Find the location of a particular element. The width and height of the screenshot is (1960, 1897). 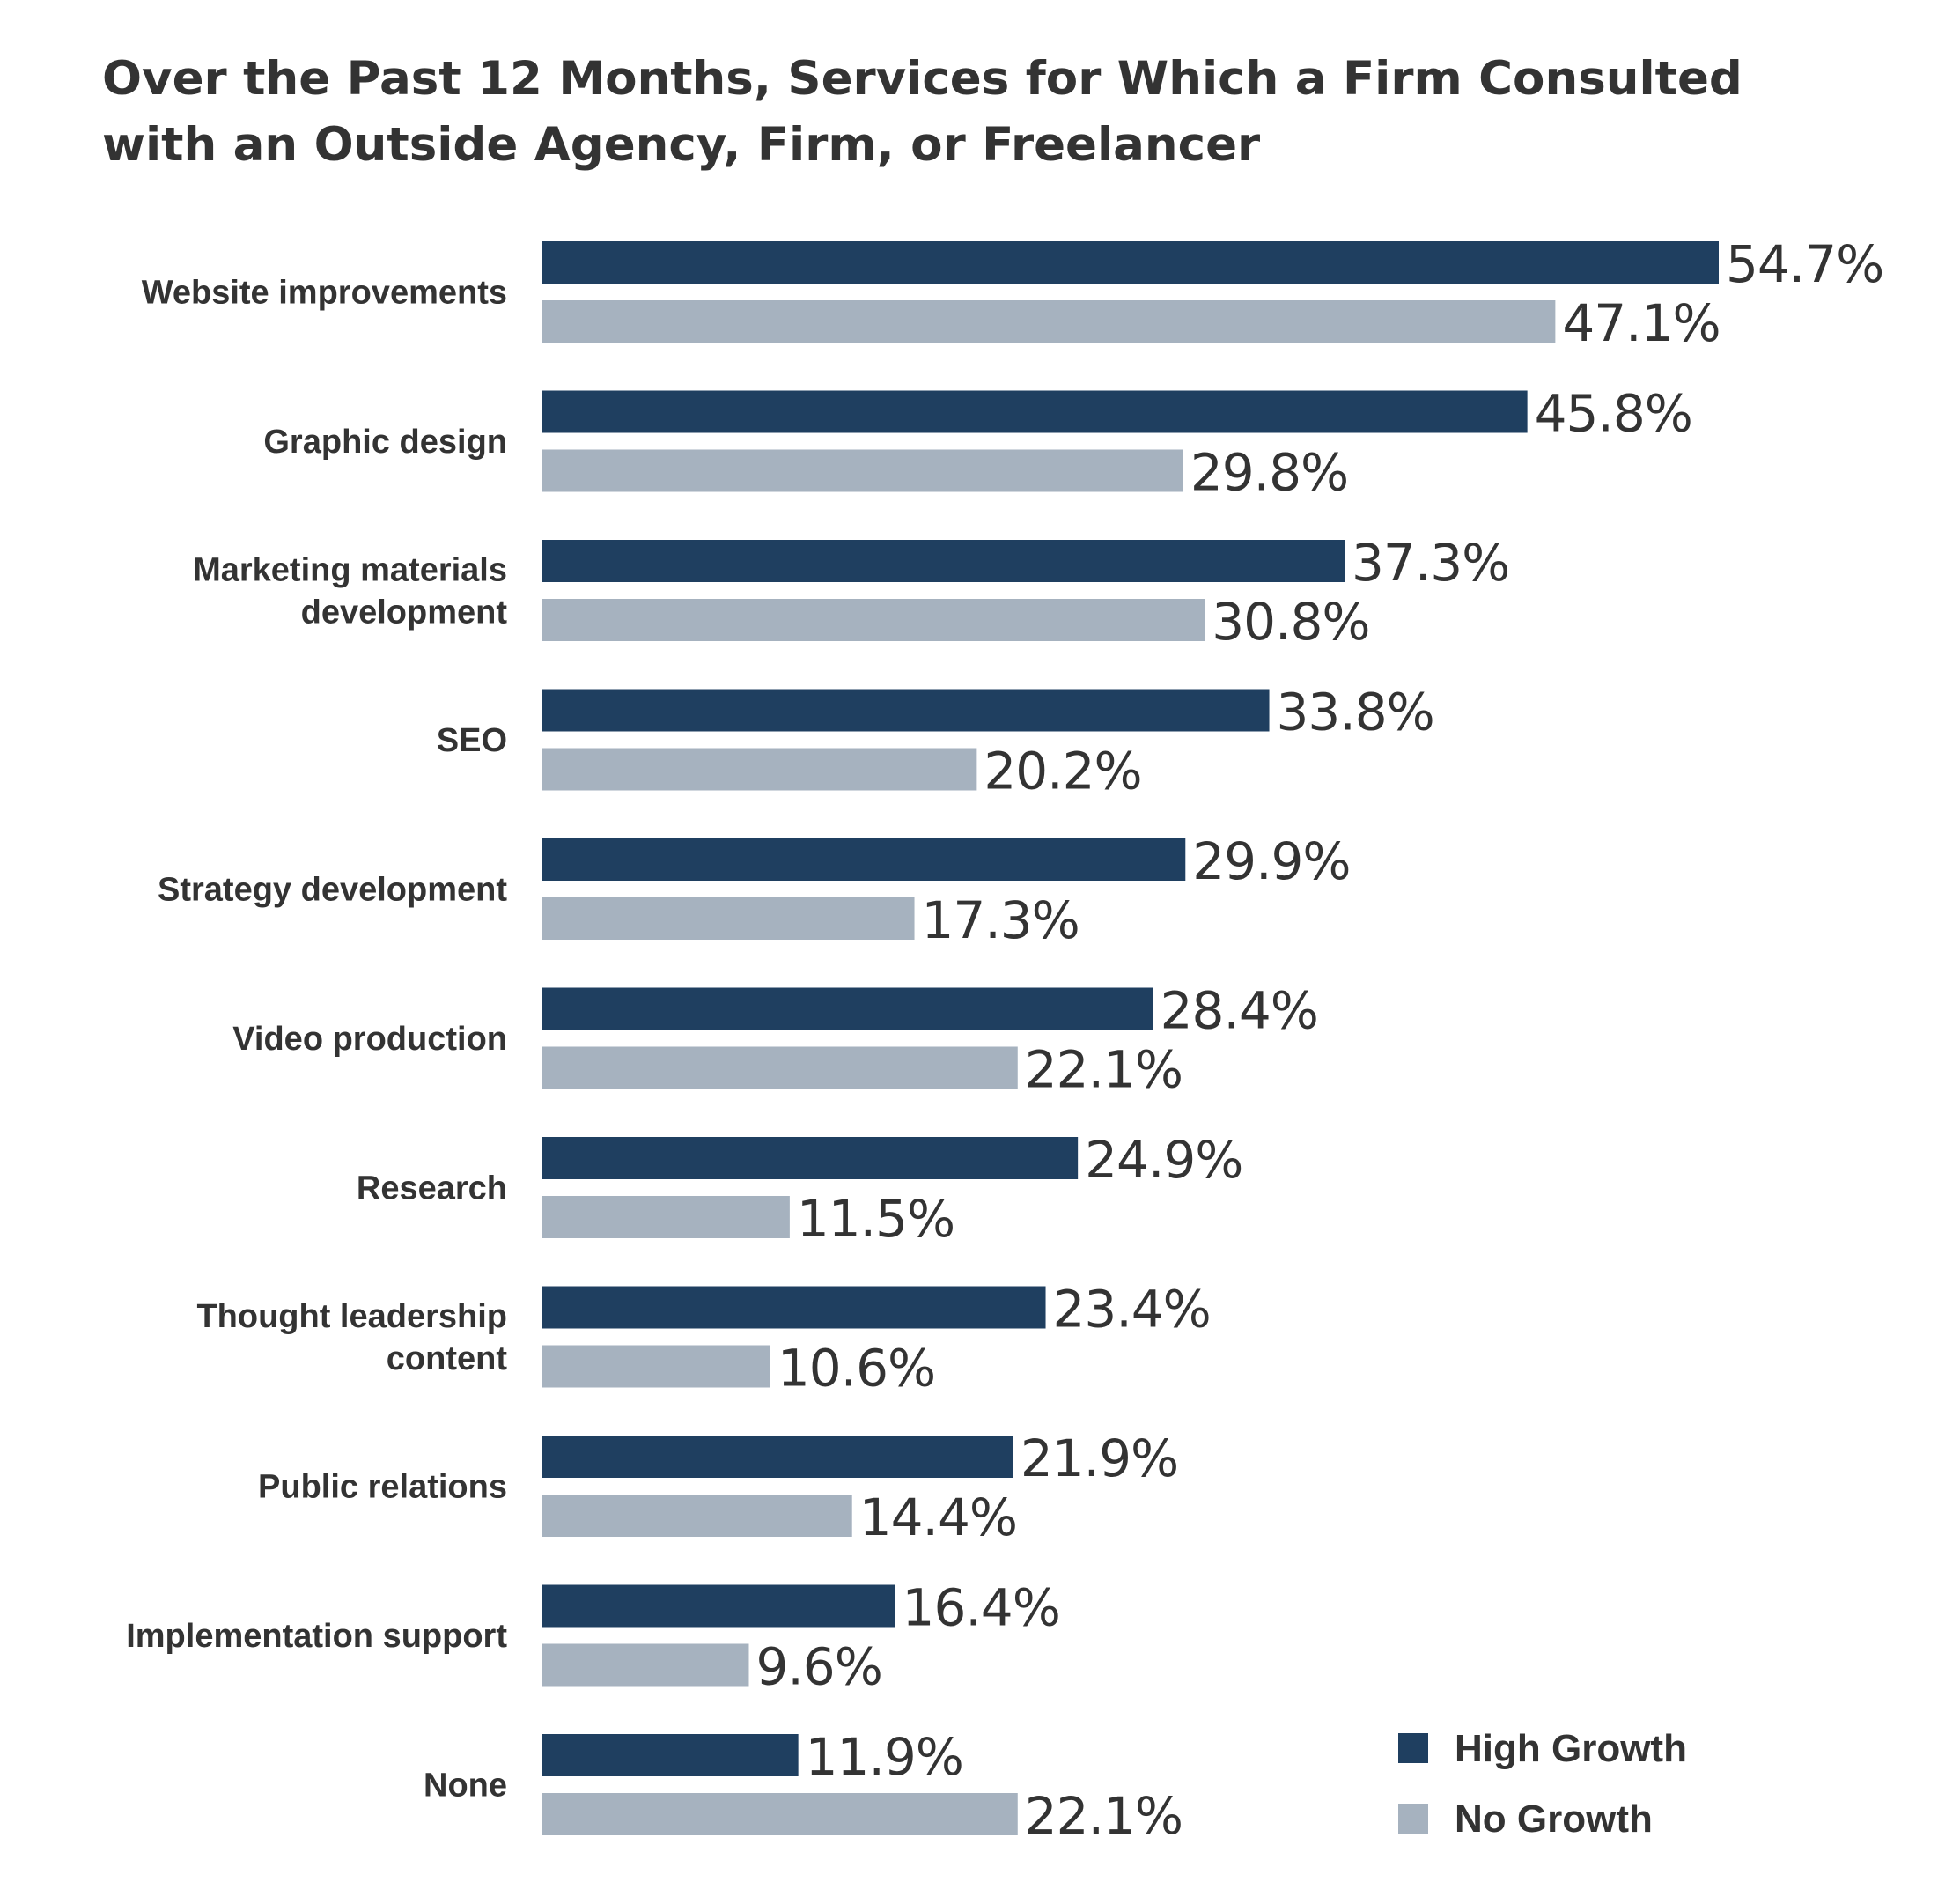

data-label: 29.9% is located at coordinates (1271, 861).